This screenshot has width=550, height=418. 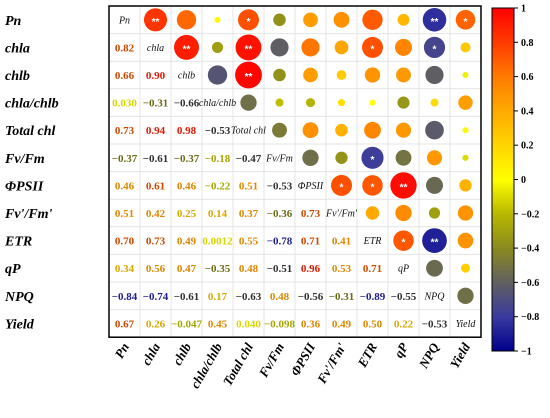 I want to click on correlation-value: −0.61, so click(x=156, y=159).